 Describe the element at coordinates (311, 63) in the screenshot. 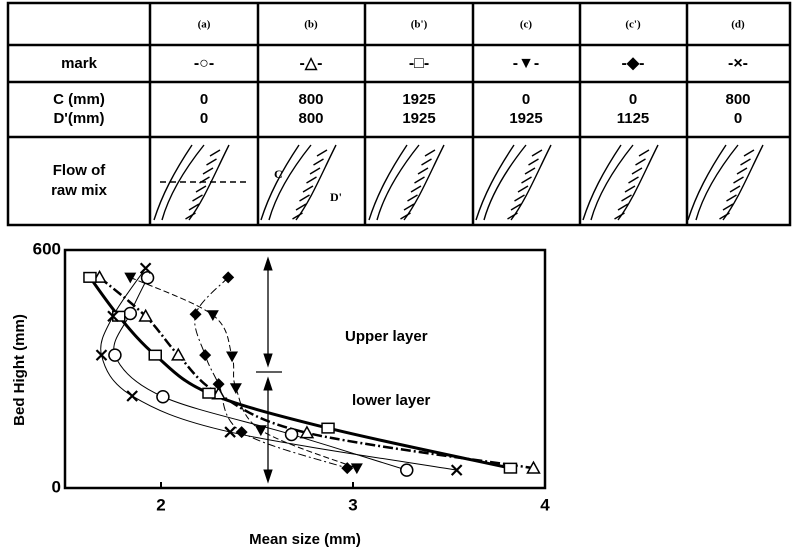

I see `mark-symbol: -△-` at that location.